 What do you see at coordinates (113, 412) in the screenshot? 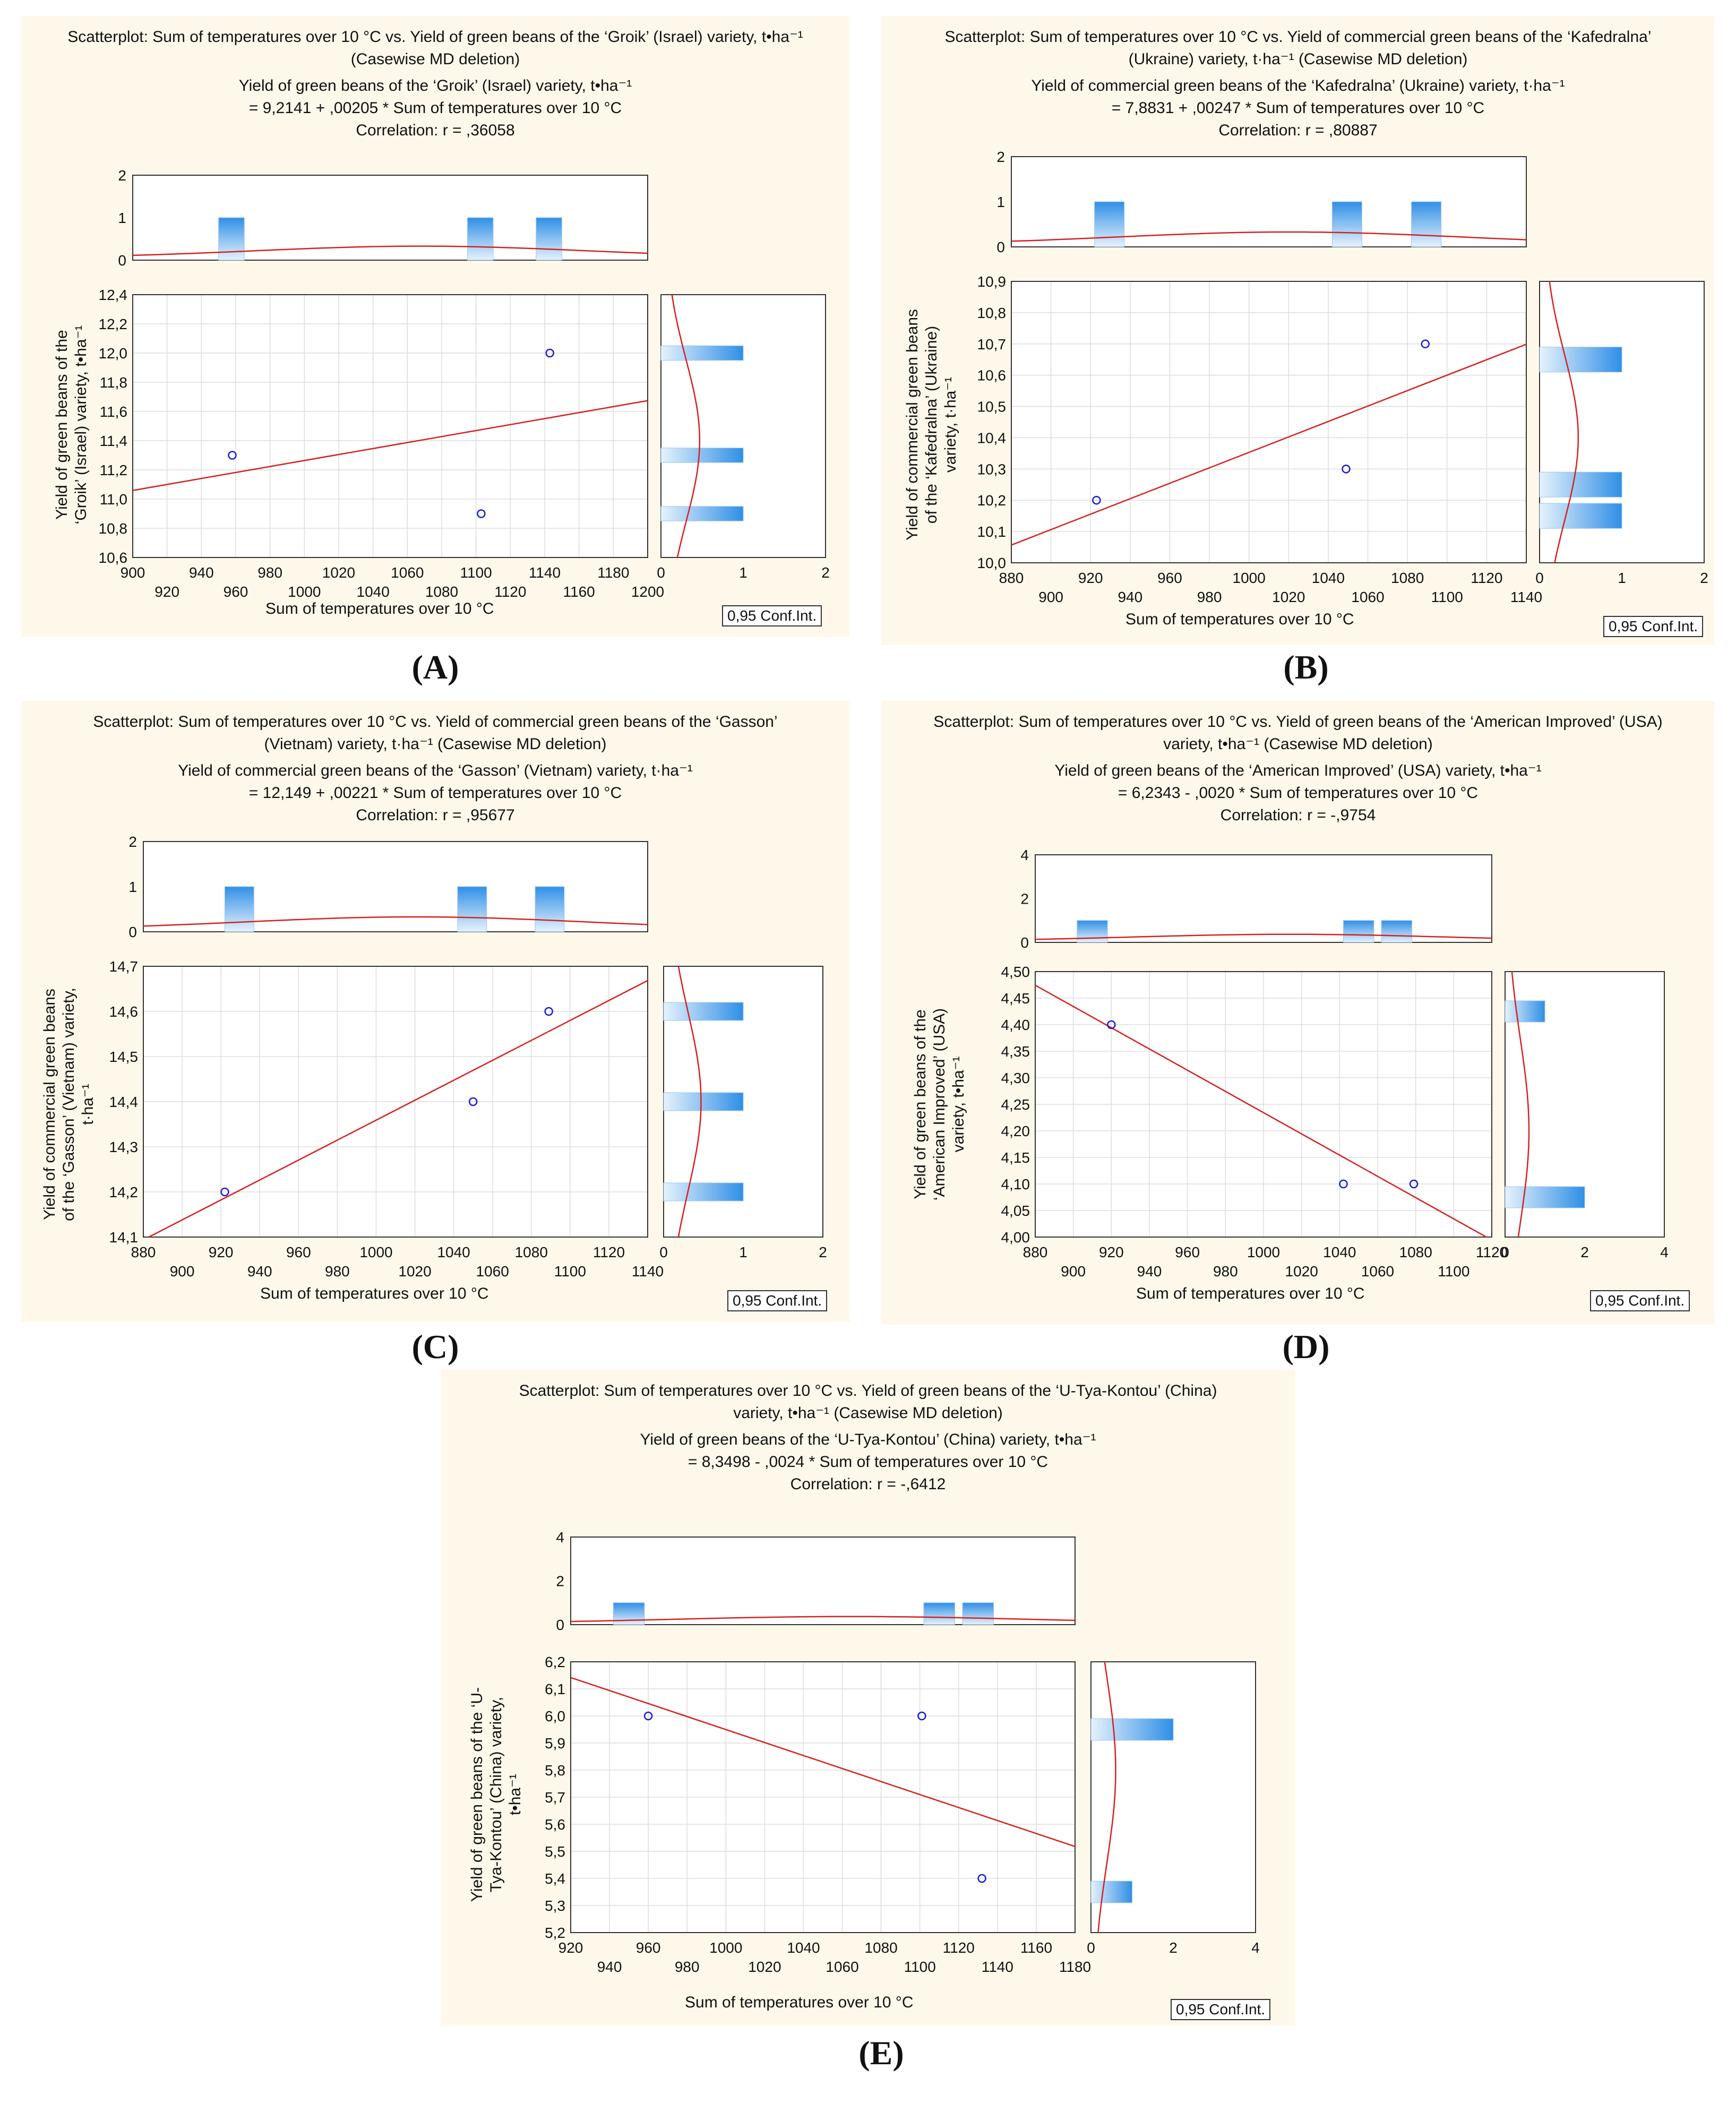
I see `y-tick-label: 11,6` at bounding box center [113, 412].